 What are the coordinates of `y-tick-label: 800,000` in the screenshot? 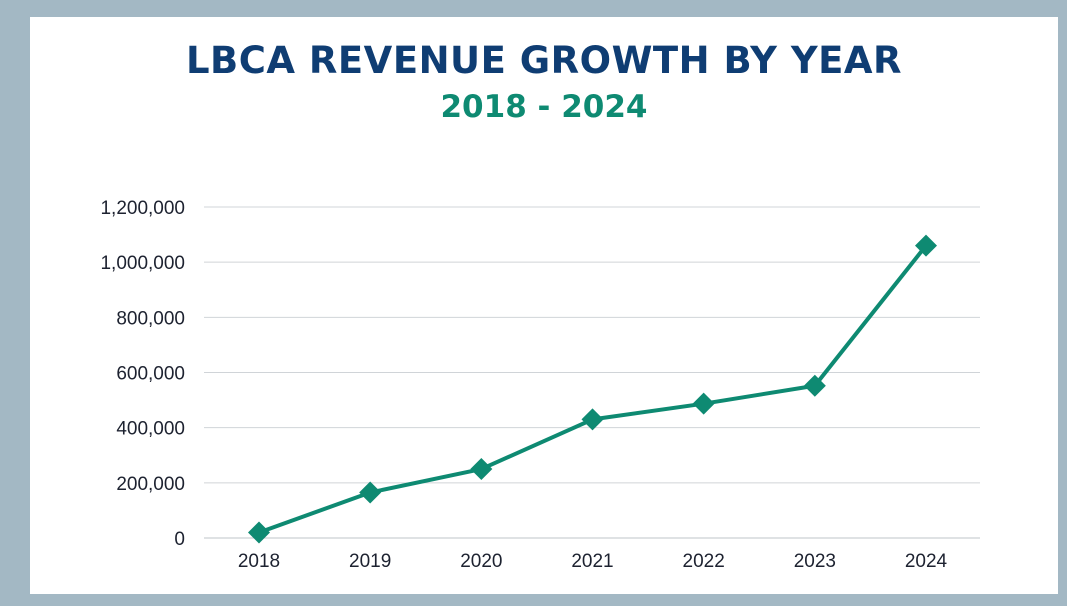 It's located at (150, 318).